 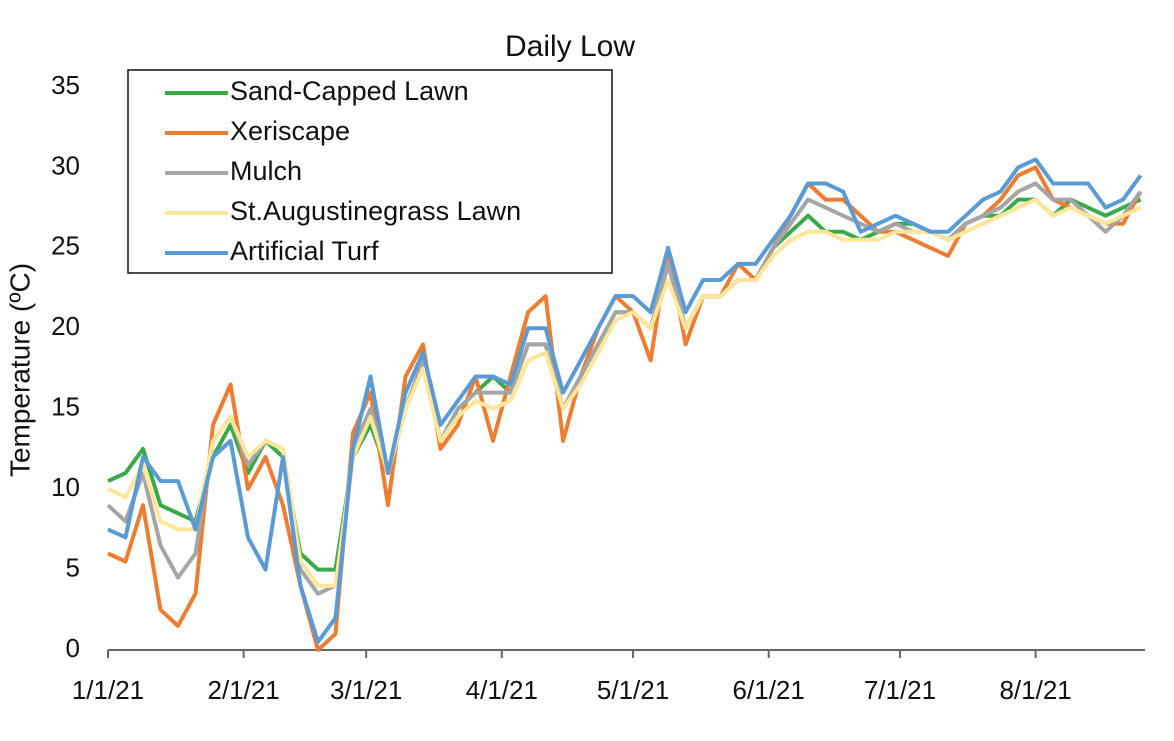 What do you see at coordinates (73, 567) in the screenshot?
I see `y-tick-label: 5` at bounding box center [73, 567].